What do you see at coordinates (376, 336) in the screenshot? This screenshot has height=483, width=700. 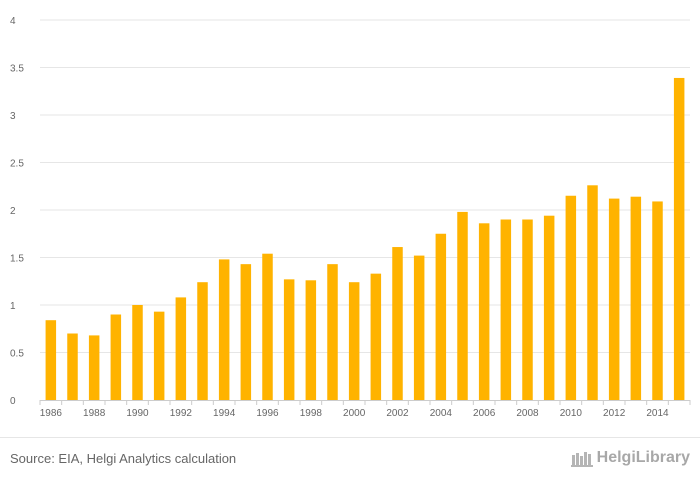 I see `bar-2001` at bounding box center [376, 336].